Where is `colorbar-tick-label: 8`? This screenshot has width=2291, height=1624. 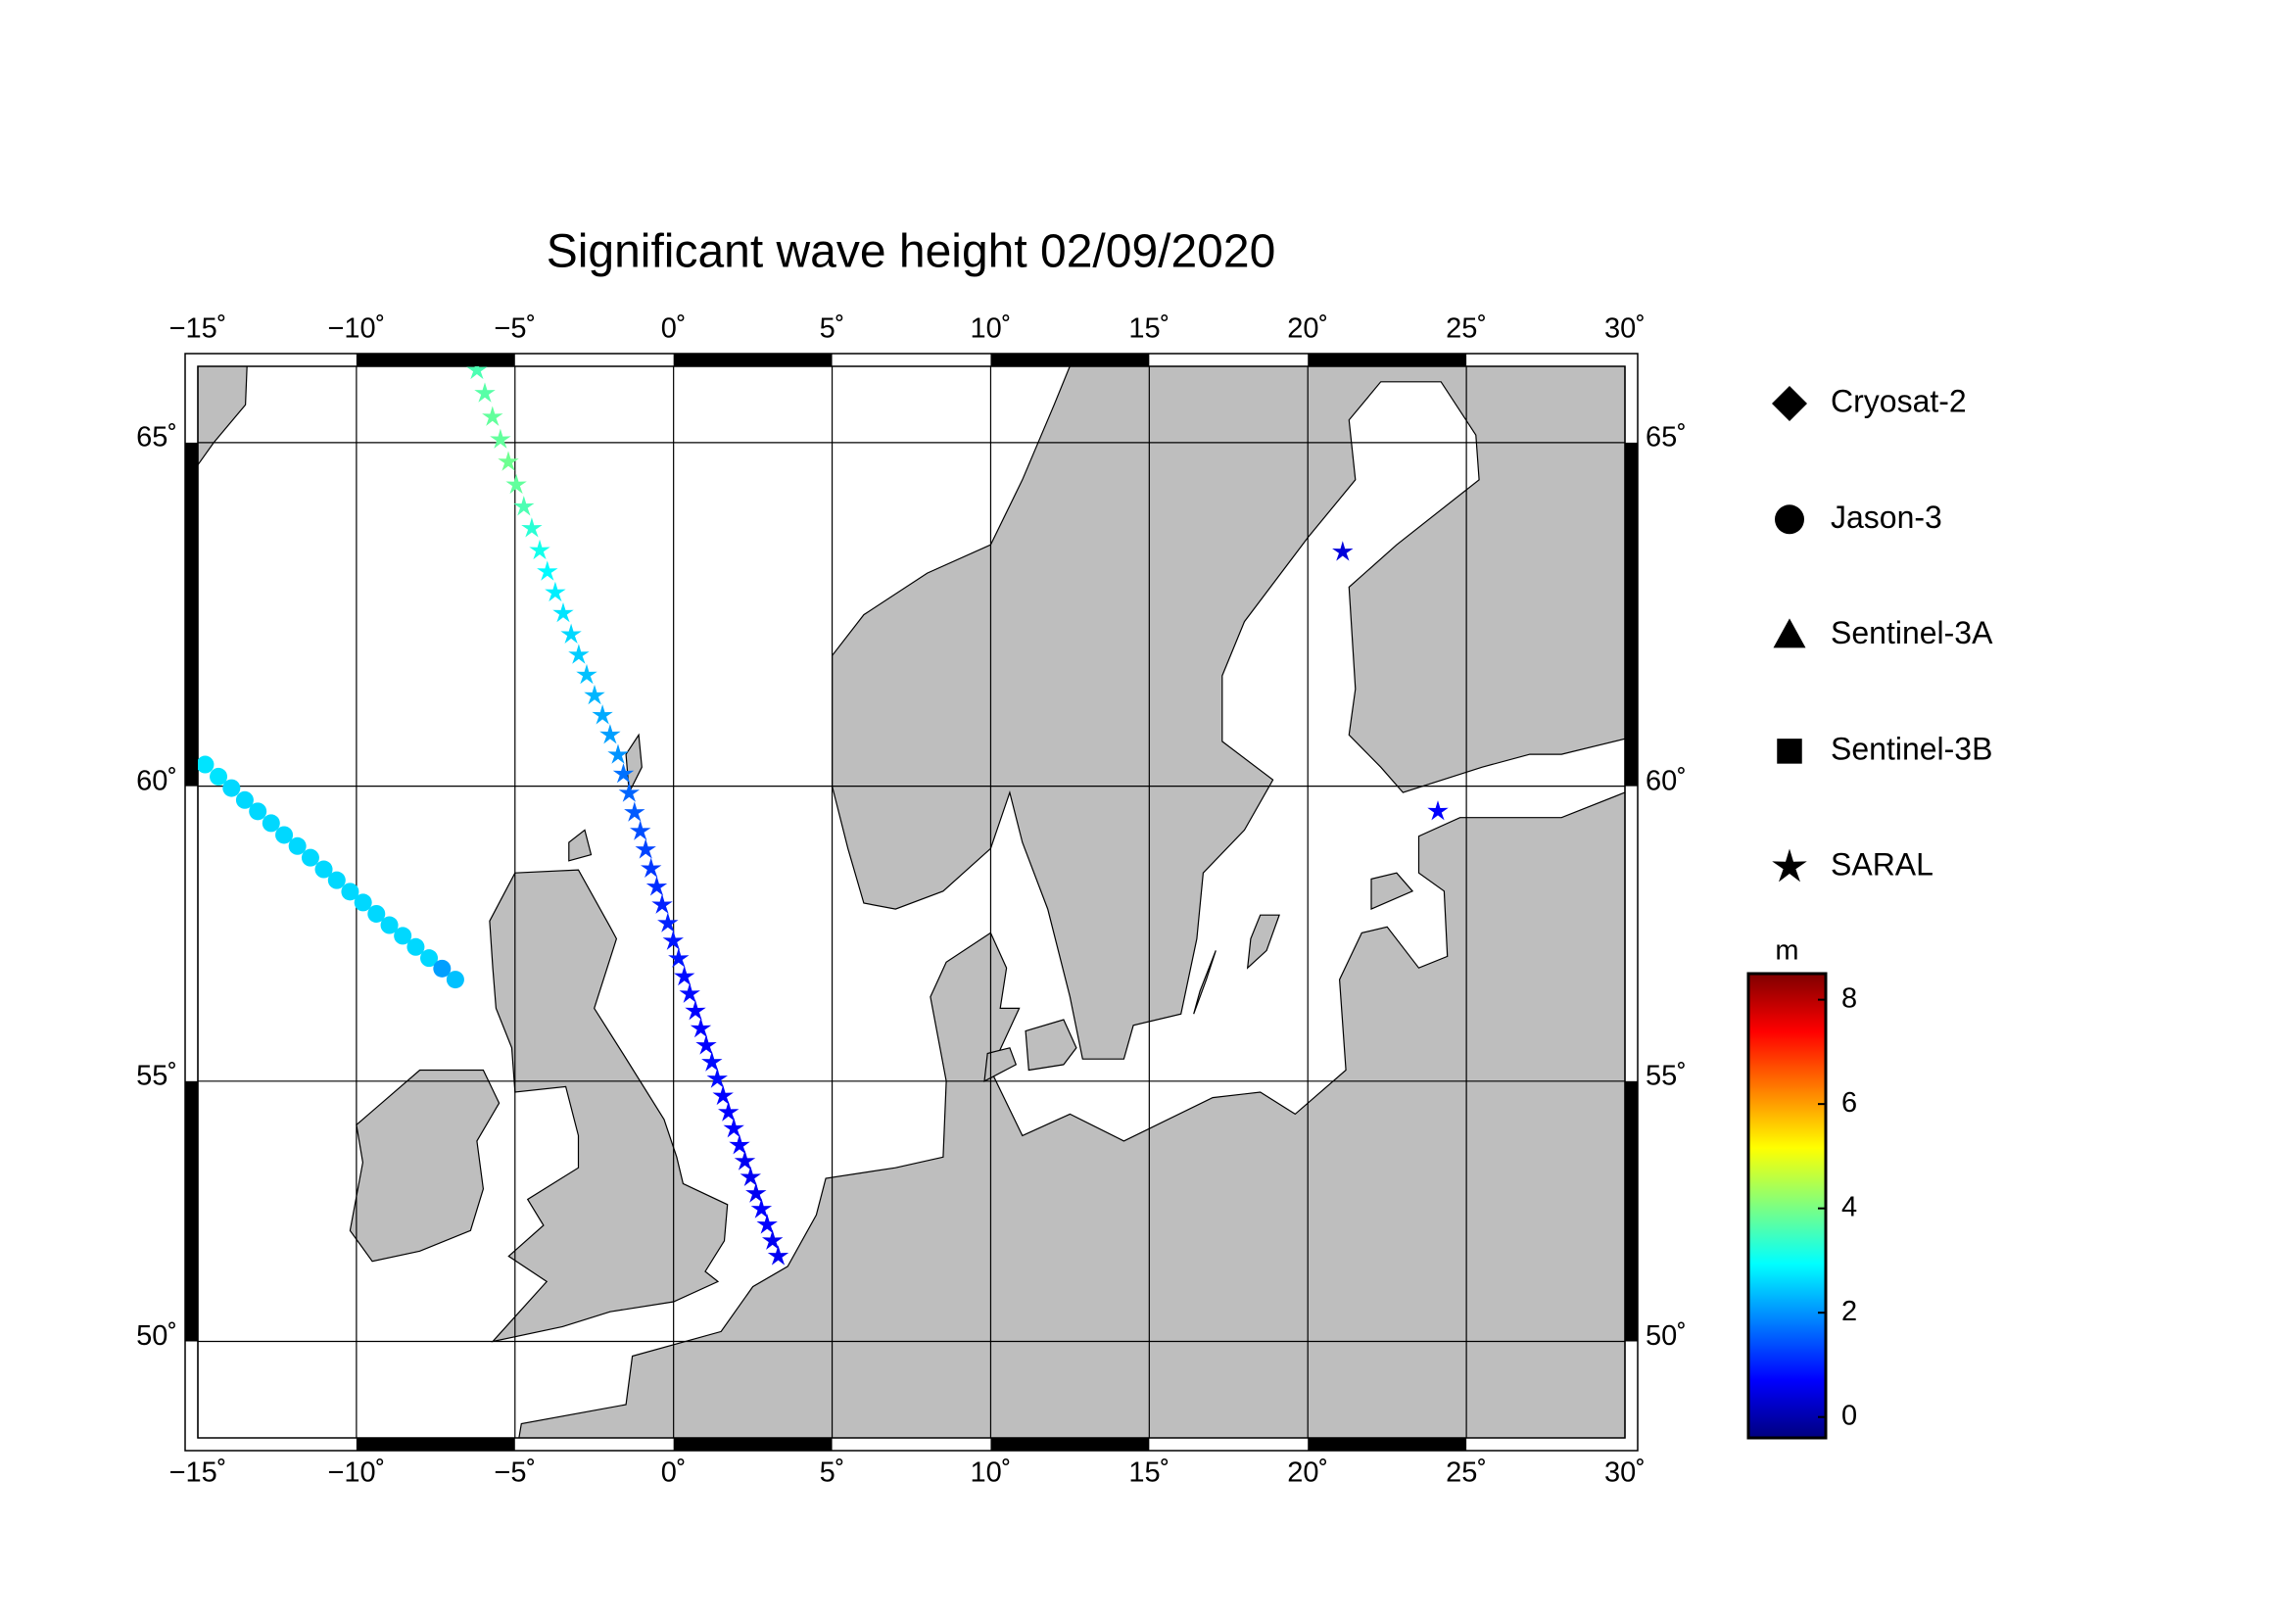
colorbar-tick-label: 8 is located at coordinates (1849, 998).